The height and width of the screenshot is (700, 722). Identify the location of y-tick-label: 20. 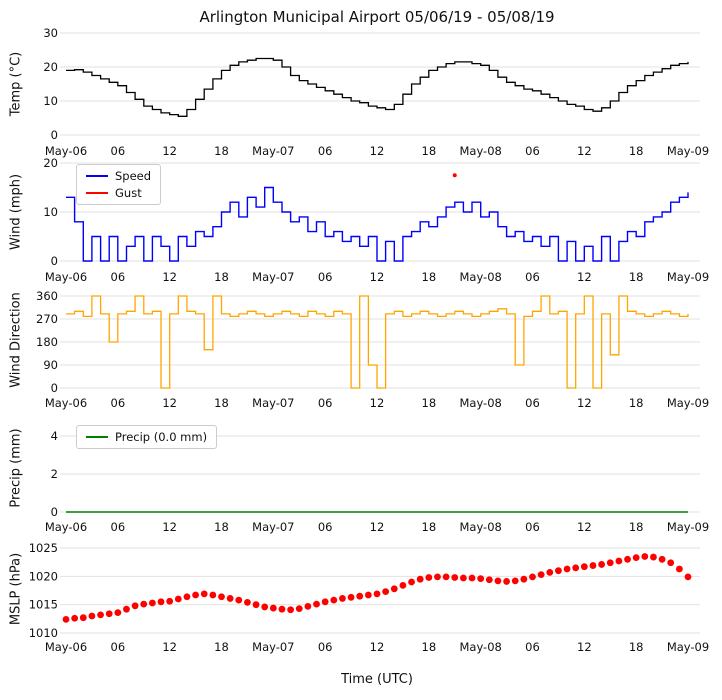
(50, 67).